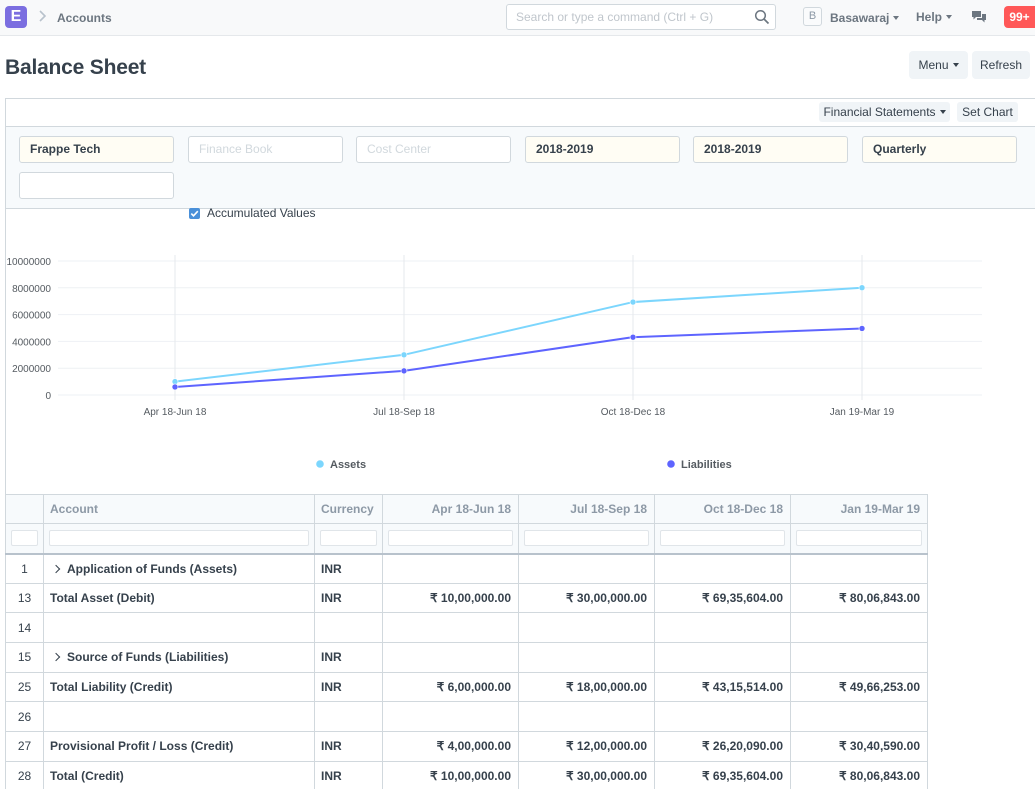 Image resolution: width=1035 pixels, height=789 pixels. Describe the element at coordinates (859, 509) in the screenshot. I see `column-header: Jan 19-Mar 19` at that location.